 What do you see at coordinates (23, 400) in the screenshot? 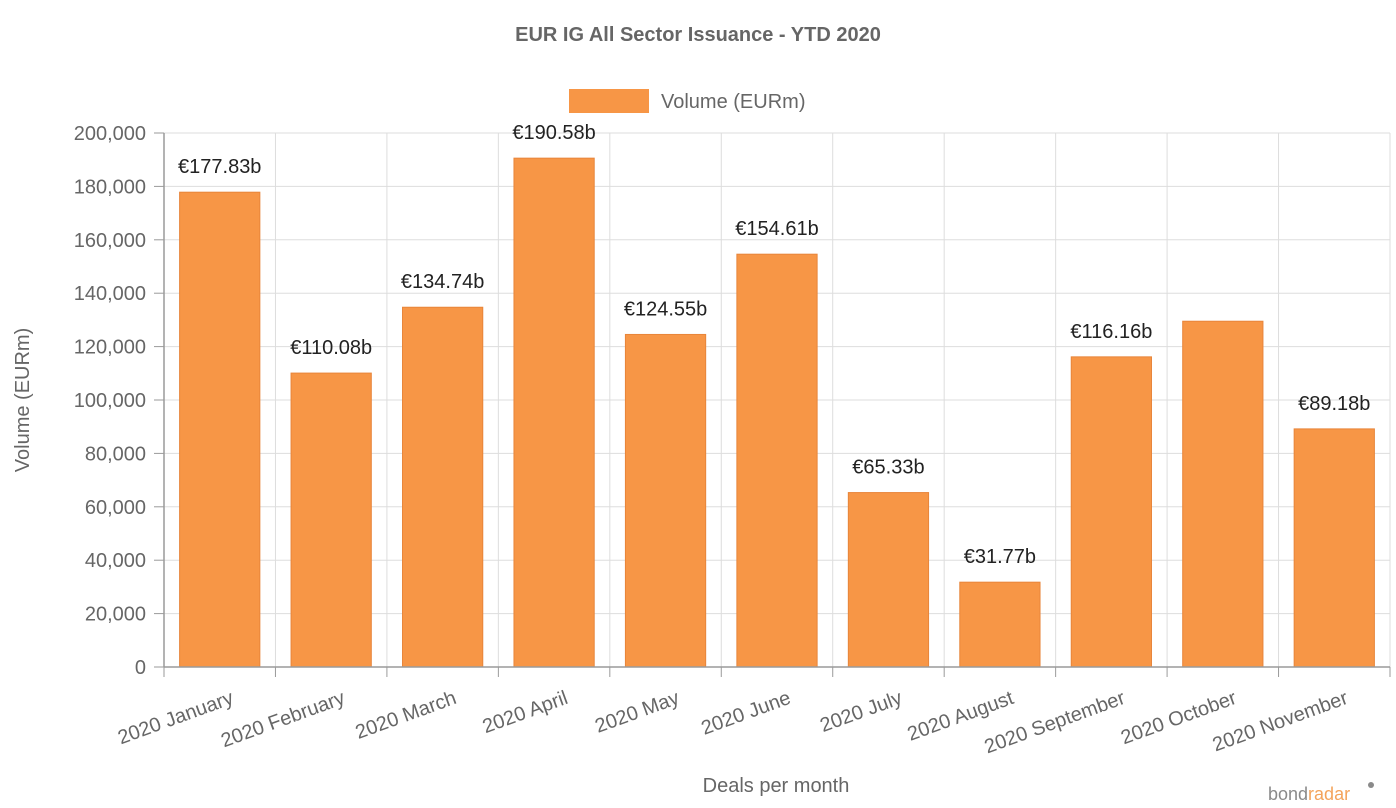
I see `y-axis-title: Volume (EURm)` at bounding box center [23, 400].